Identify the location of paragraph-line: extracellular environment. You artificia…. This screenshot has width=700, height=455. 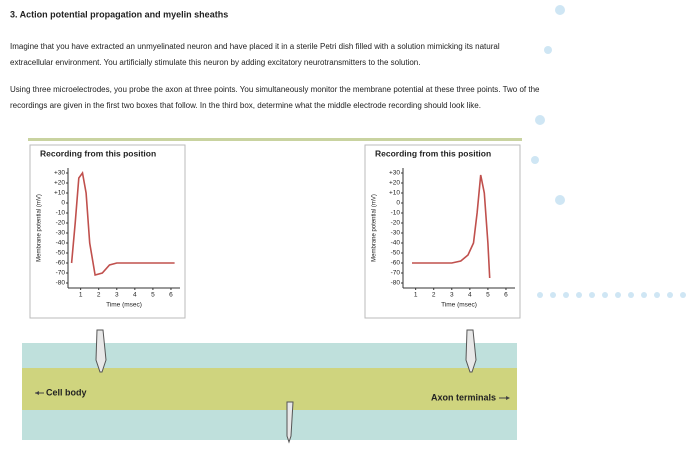
(215, 62).